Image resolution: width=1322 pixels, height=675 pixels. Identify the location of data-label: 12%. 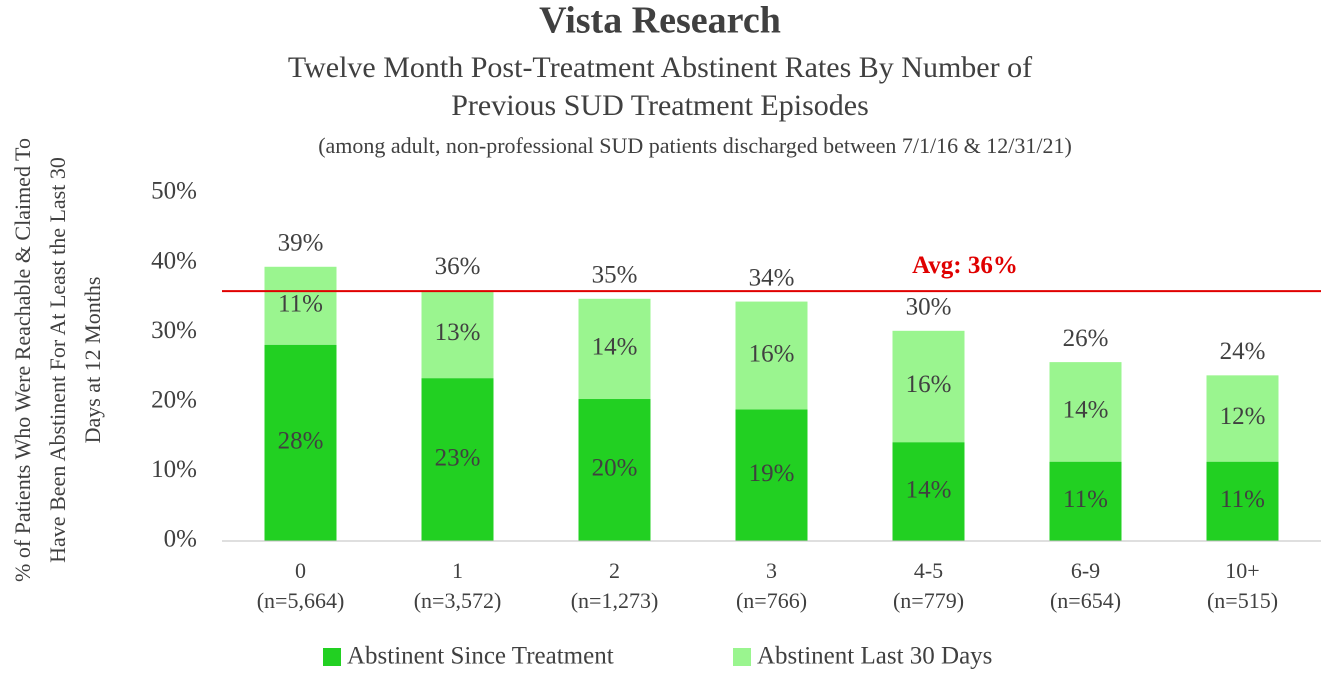
(1243, 416).